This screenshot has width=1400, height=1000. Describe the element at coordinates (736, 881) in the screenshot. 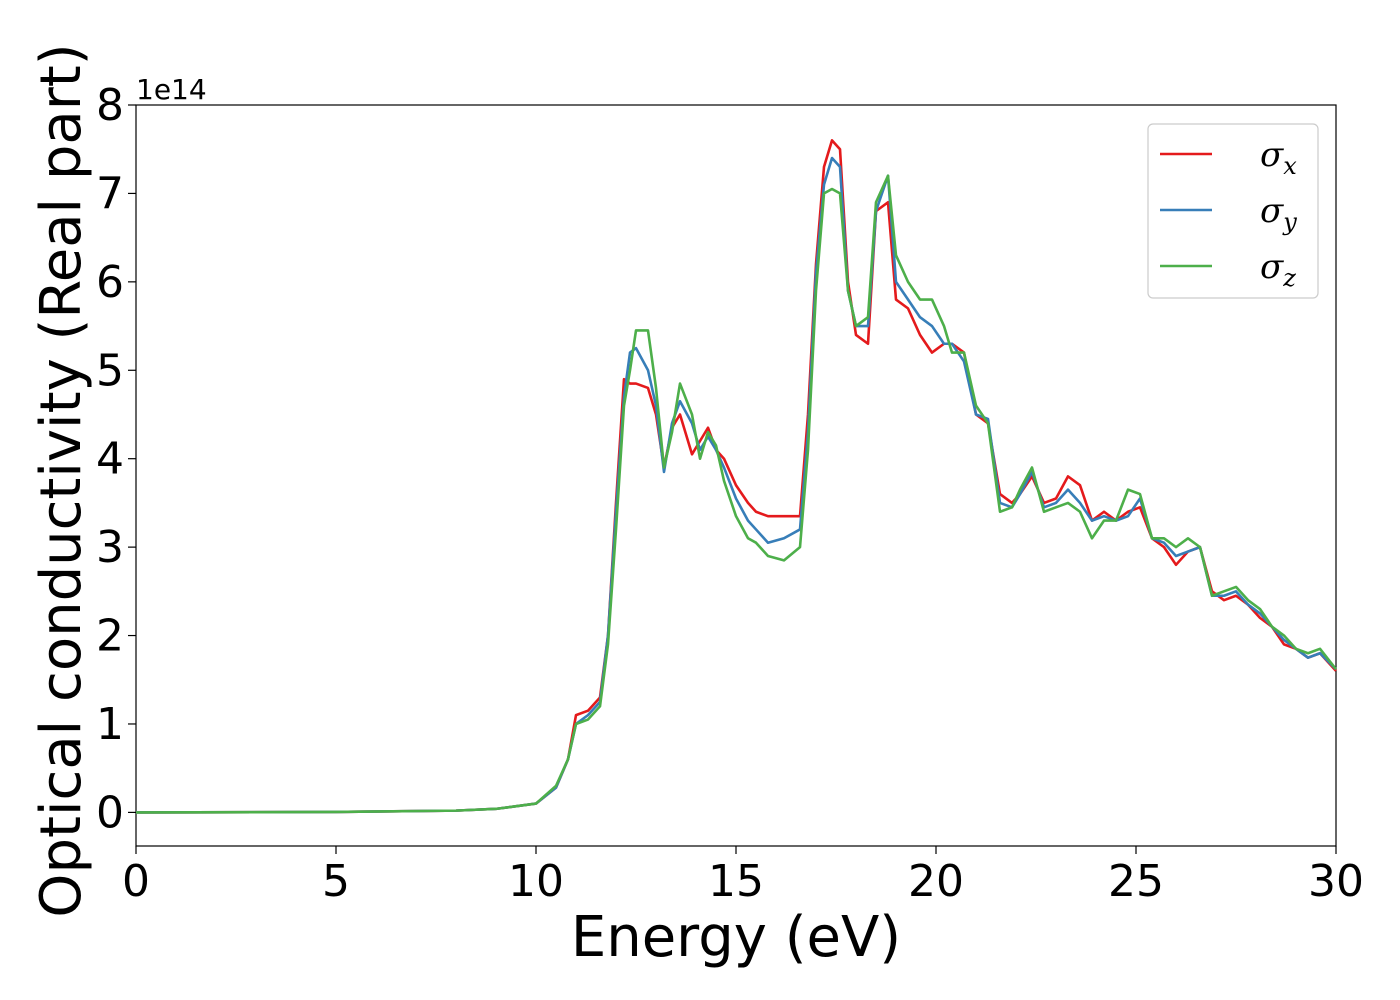

I see `x-tick-label: 15` at that location.